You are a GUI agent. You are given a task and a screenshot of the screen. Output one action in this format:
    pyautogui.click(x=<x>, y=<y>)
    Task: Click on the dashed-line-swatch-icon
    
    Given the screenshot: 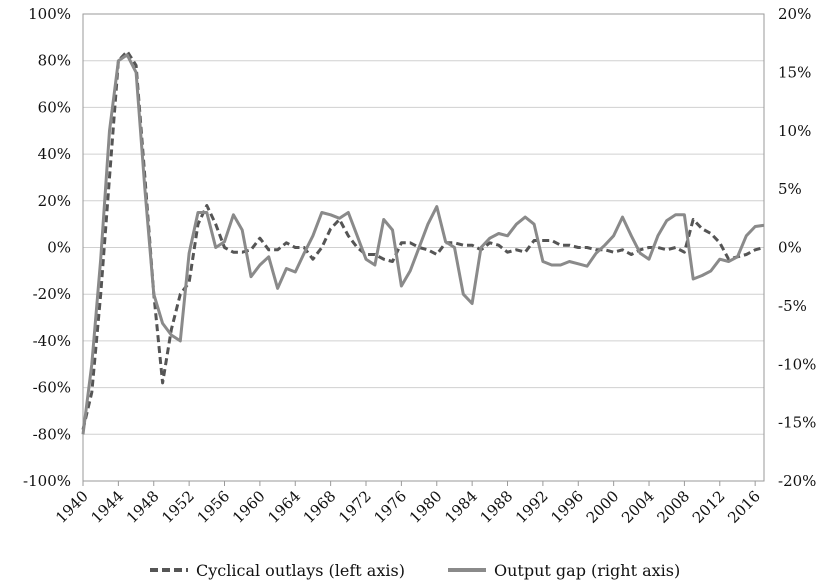 What is the action you would take?
    pyautogui.click(x=169, y=570)
    